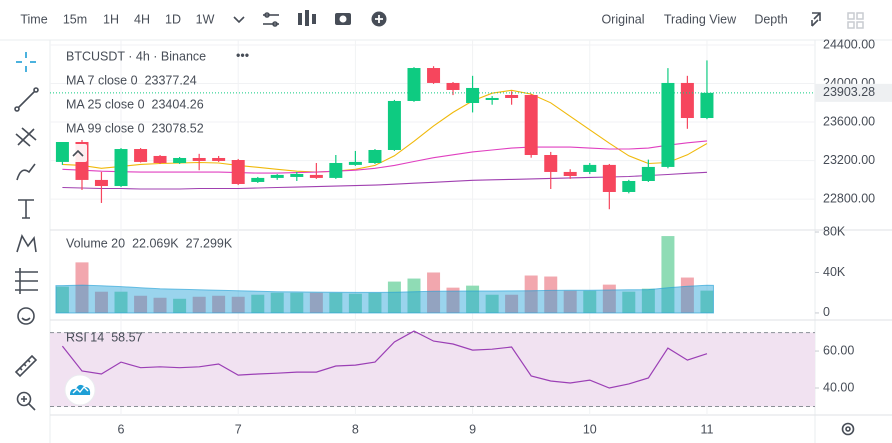 The width and height of the screenshot is (892, 443). Describe the element at coordinates (26, 231) in the screenshot. I see `drawing-tools` at that location.